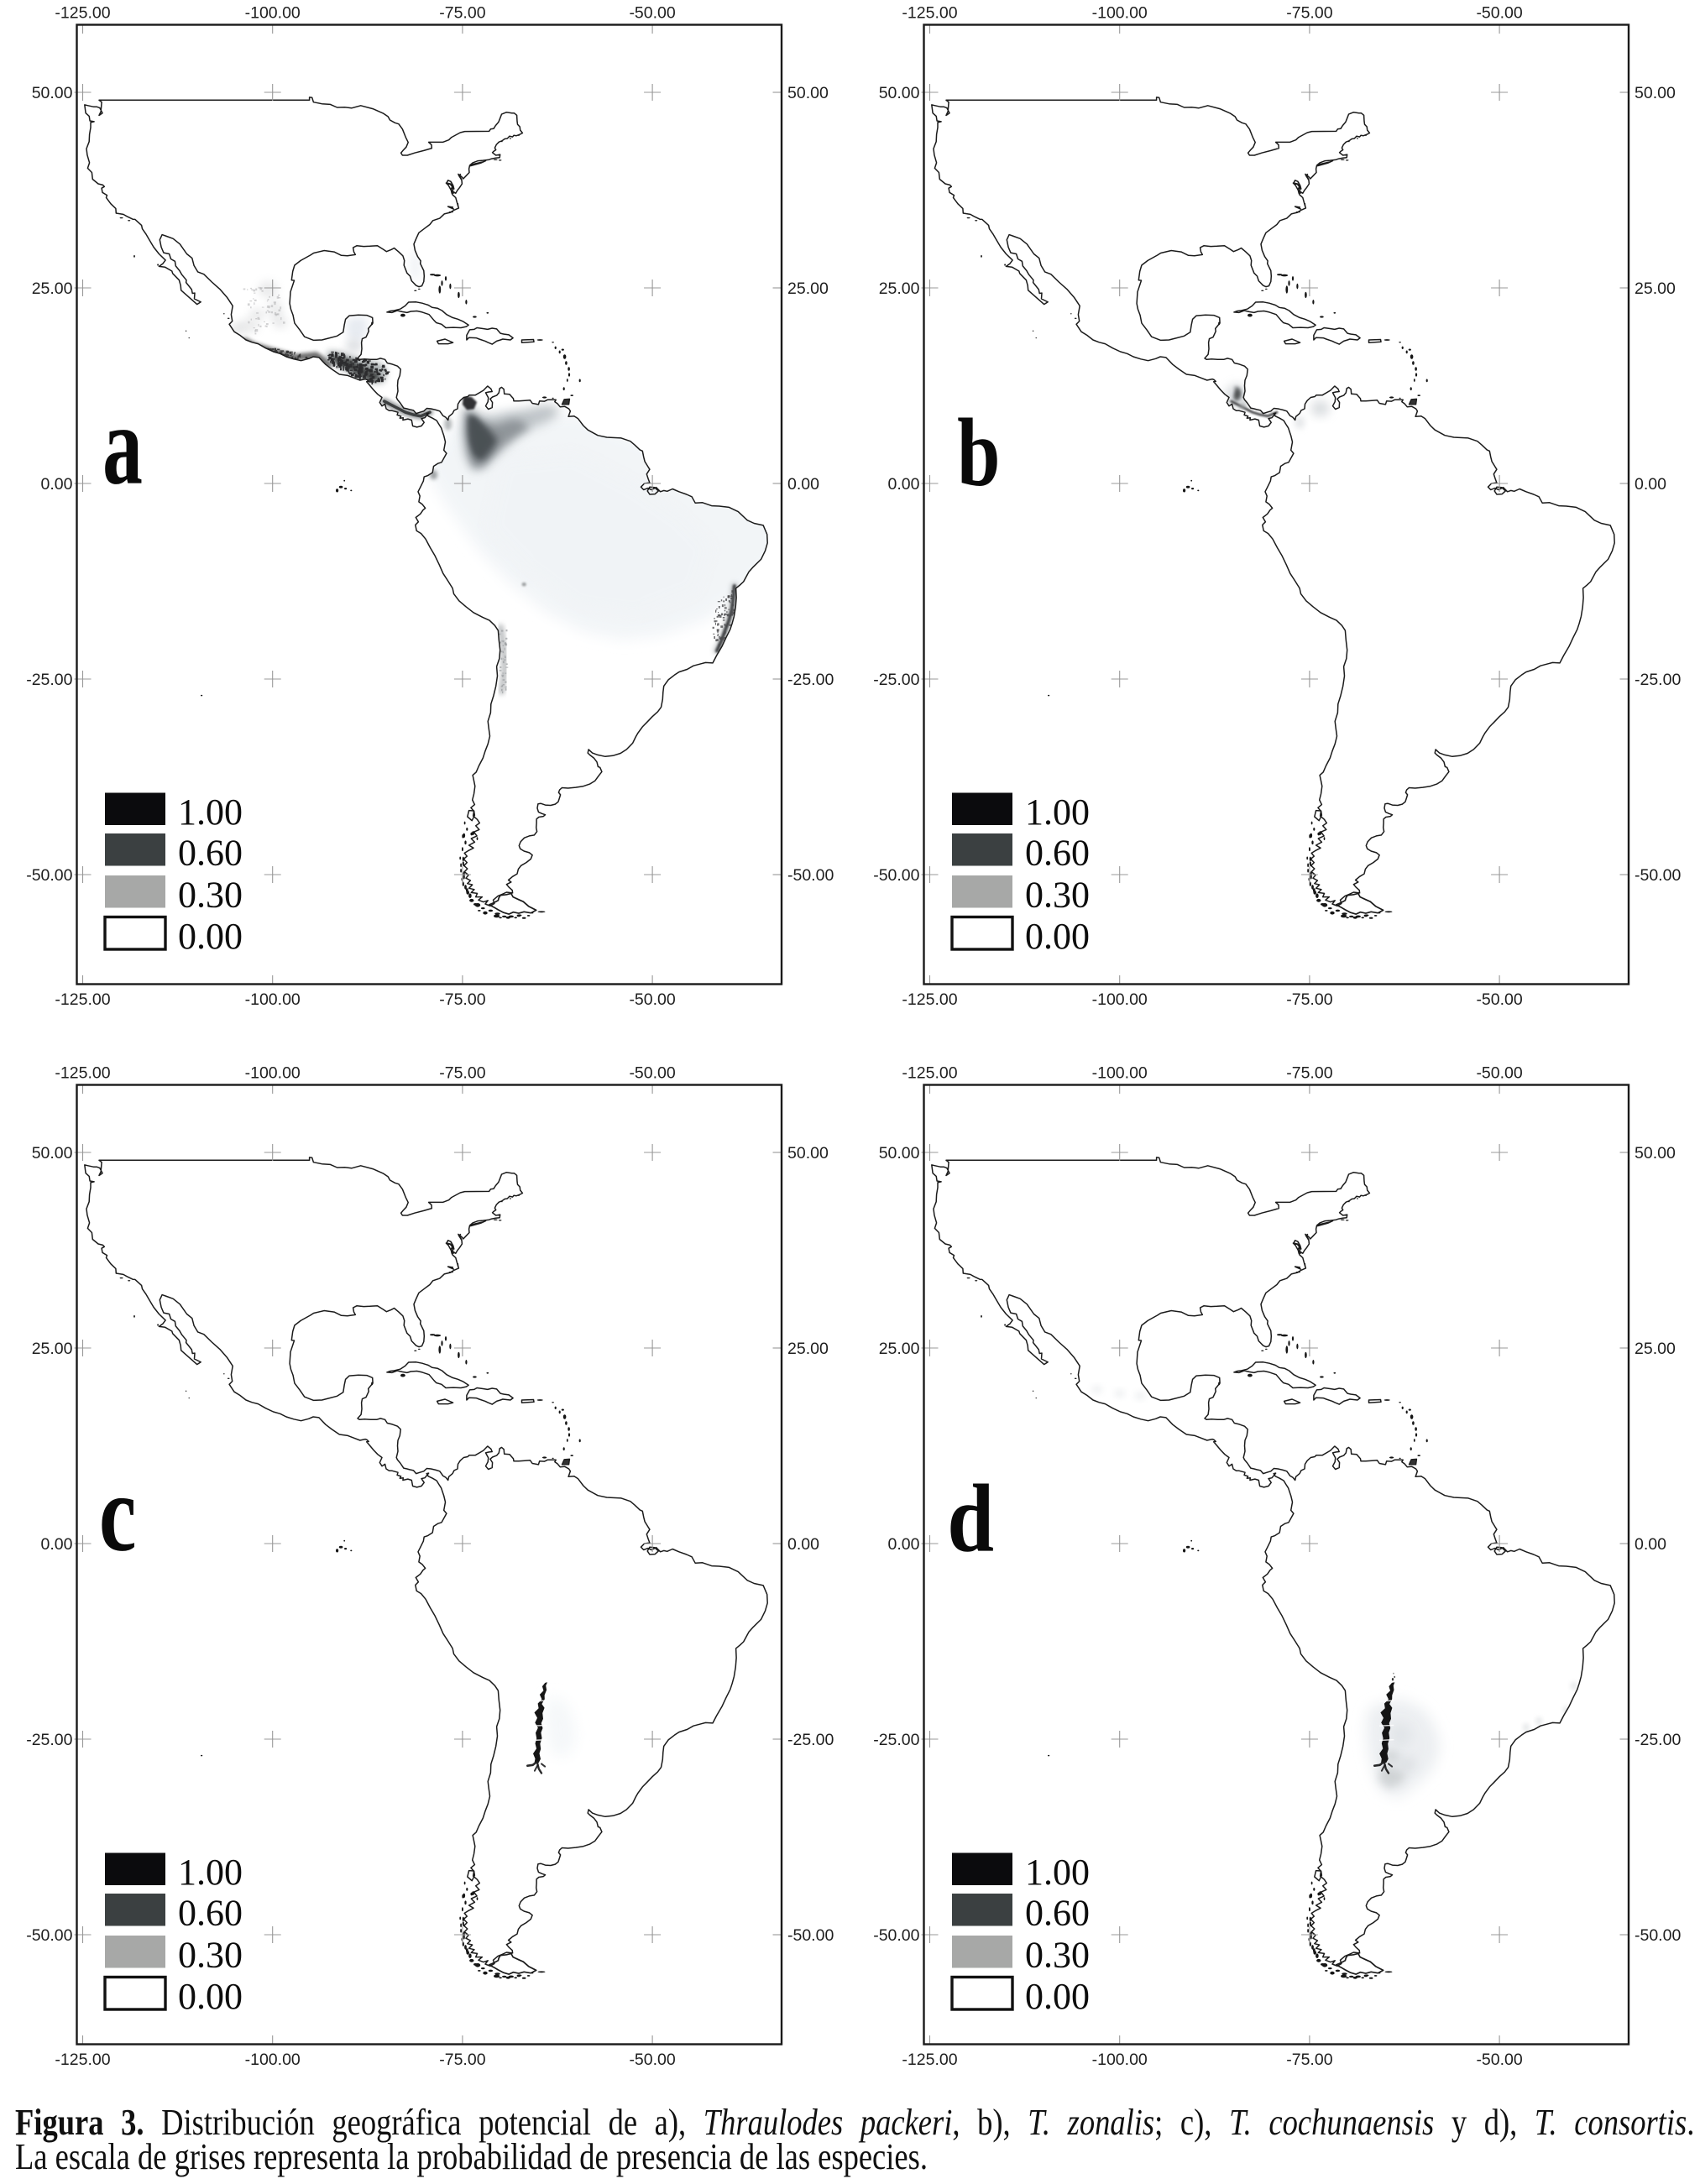 This screenshot has width=1700, height=2184. I want to click on svg-text: a, so click(122, 446).